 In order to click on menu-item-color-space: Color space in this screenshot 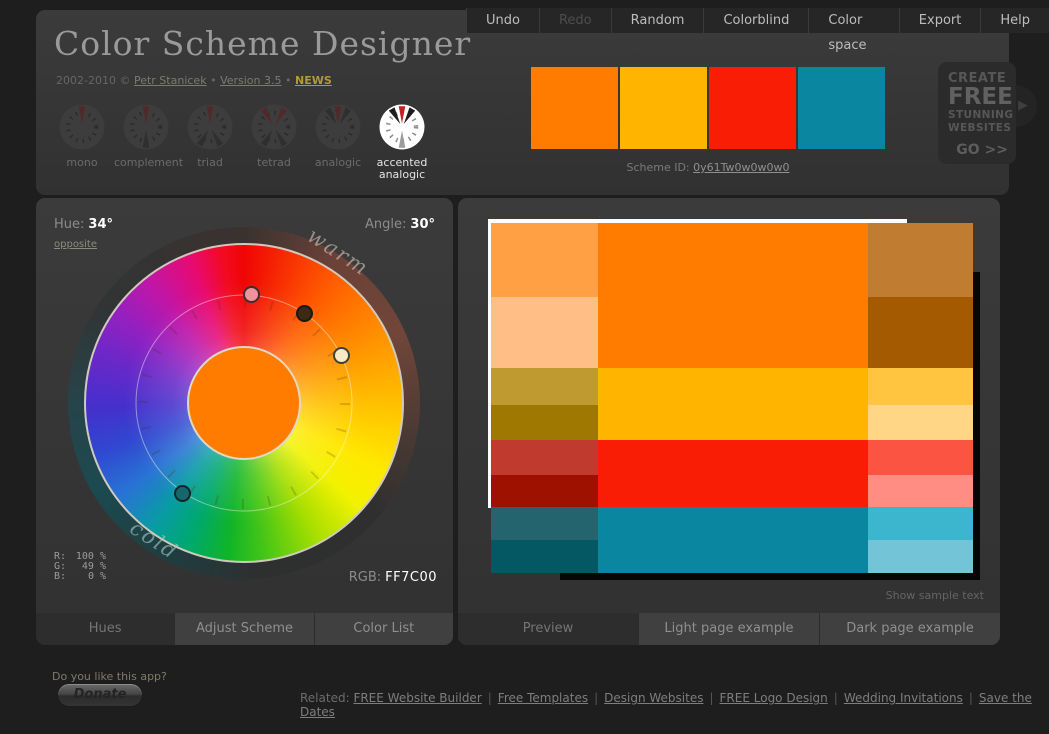, I will do `click(853, 30)`.